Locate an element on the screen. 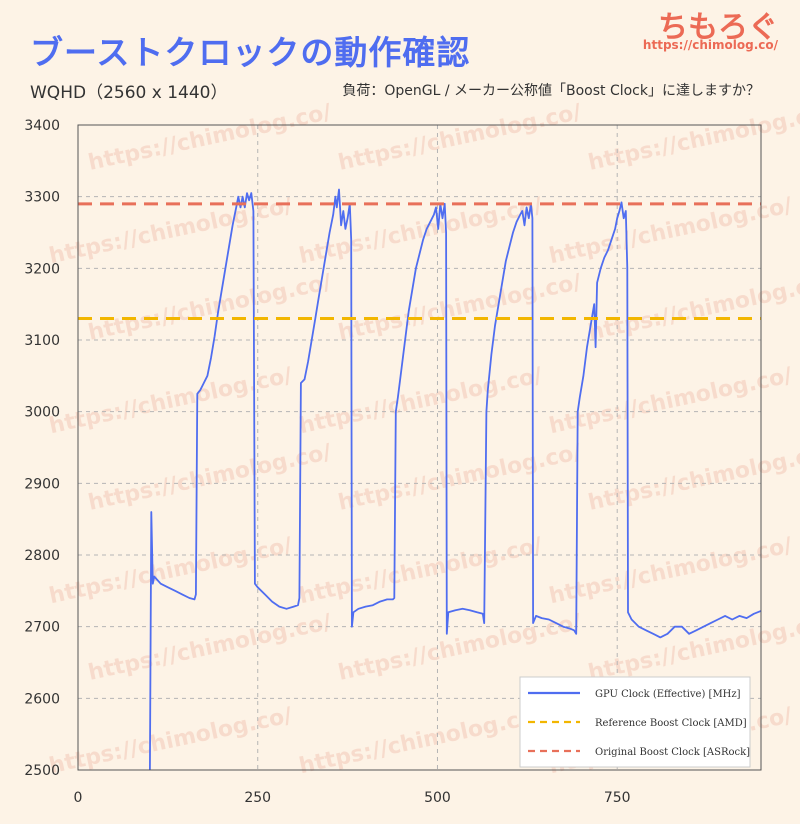  brand-logo: ちもろぐ is located at coordinates (718, 27).